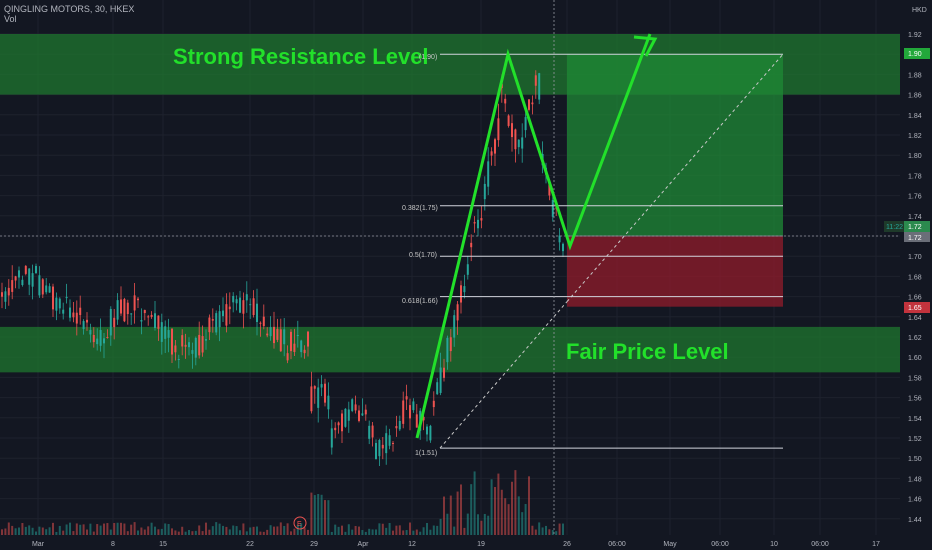 The height and width of the screenshot is (550, 932). What do you see at coordinates (113, 544) in the screenshot?
I see `time-tick-label: 8` at bounding box center [113, 544].